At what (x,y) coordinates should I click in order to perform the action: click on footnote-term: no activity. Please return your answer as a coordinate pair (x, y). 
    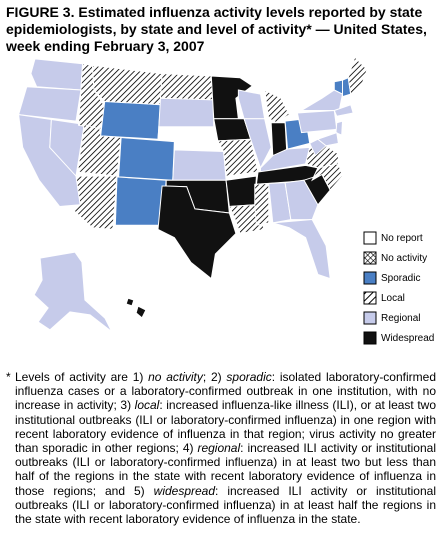
    Looking at the image, I should click on (175, 377).